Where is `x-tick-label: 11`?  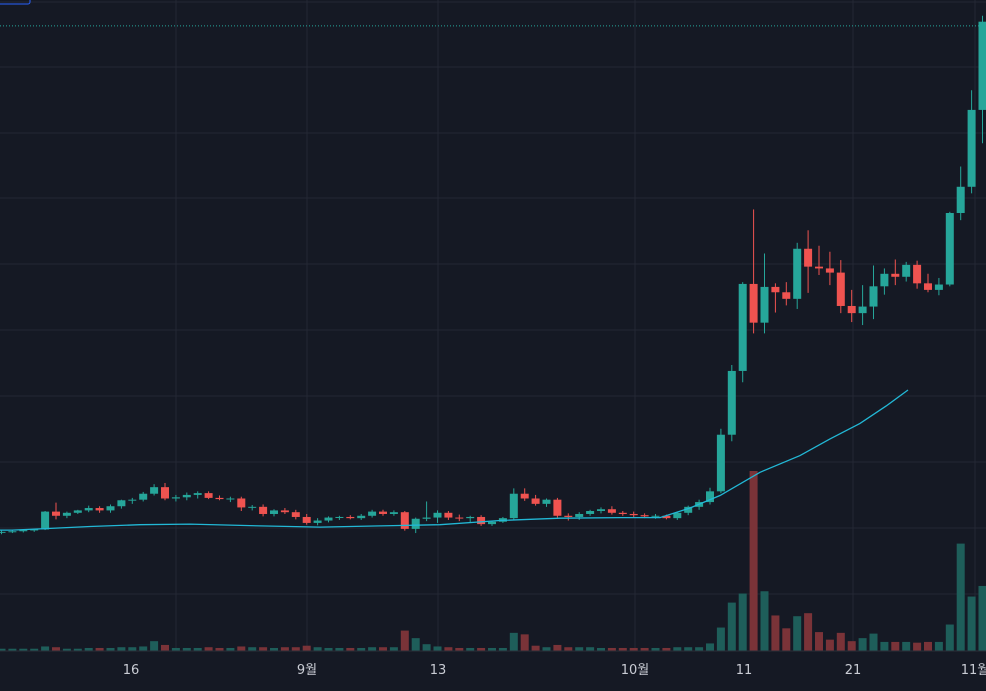 x-tick-label: 11 is located at coordinates (744, 670).